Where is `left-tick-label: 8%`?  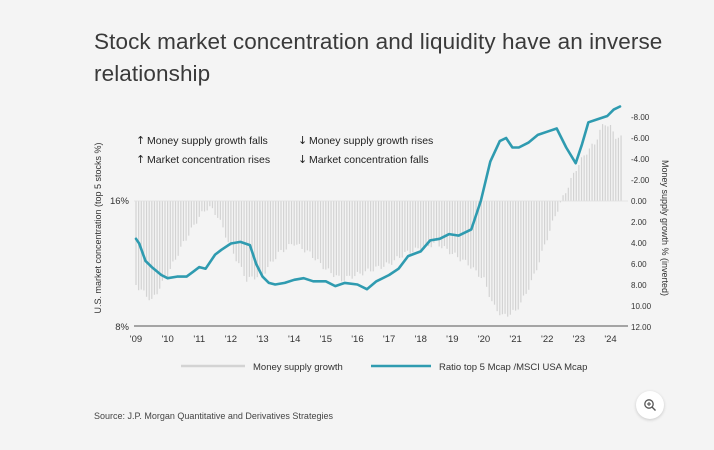 left-tick-label: 8% is located at coordinates (122, 327).